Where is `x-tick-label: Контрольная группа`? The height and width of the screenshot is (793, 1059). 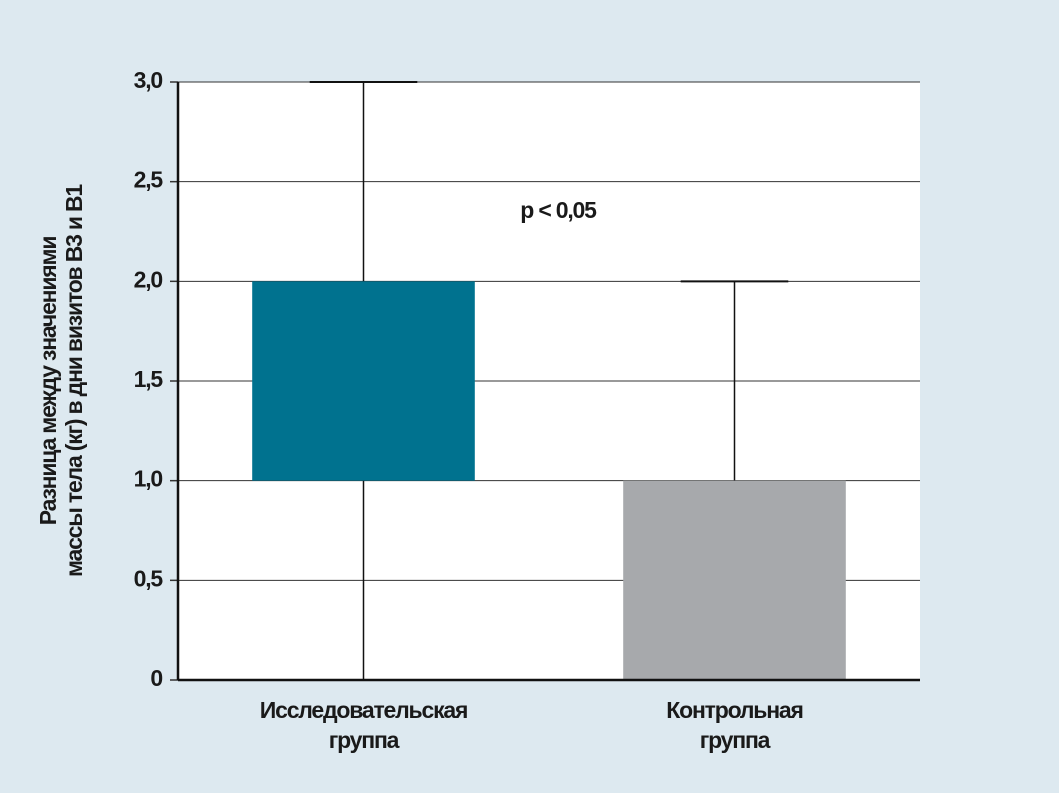
x-tick-label: Контрольная группа is located at coordinates (734, 725).